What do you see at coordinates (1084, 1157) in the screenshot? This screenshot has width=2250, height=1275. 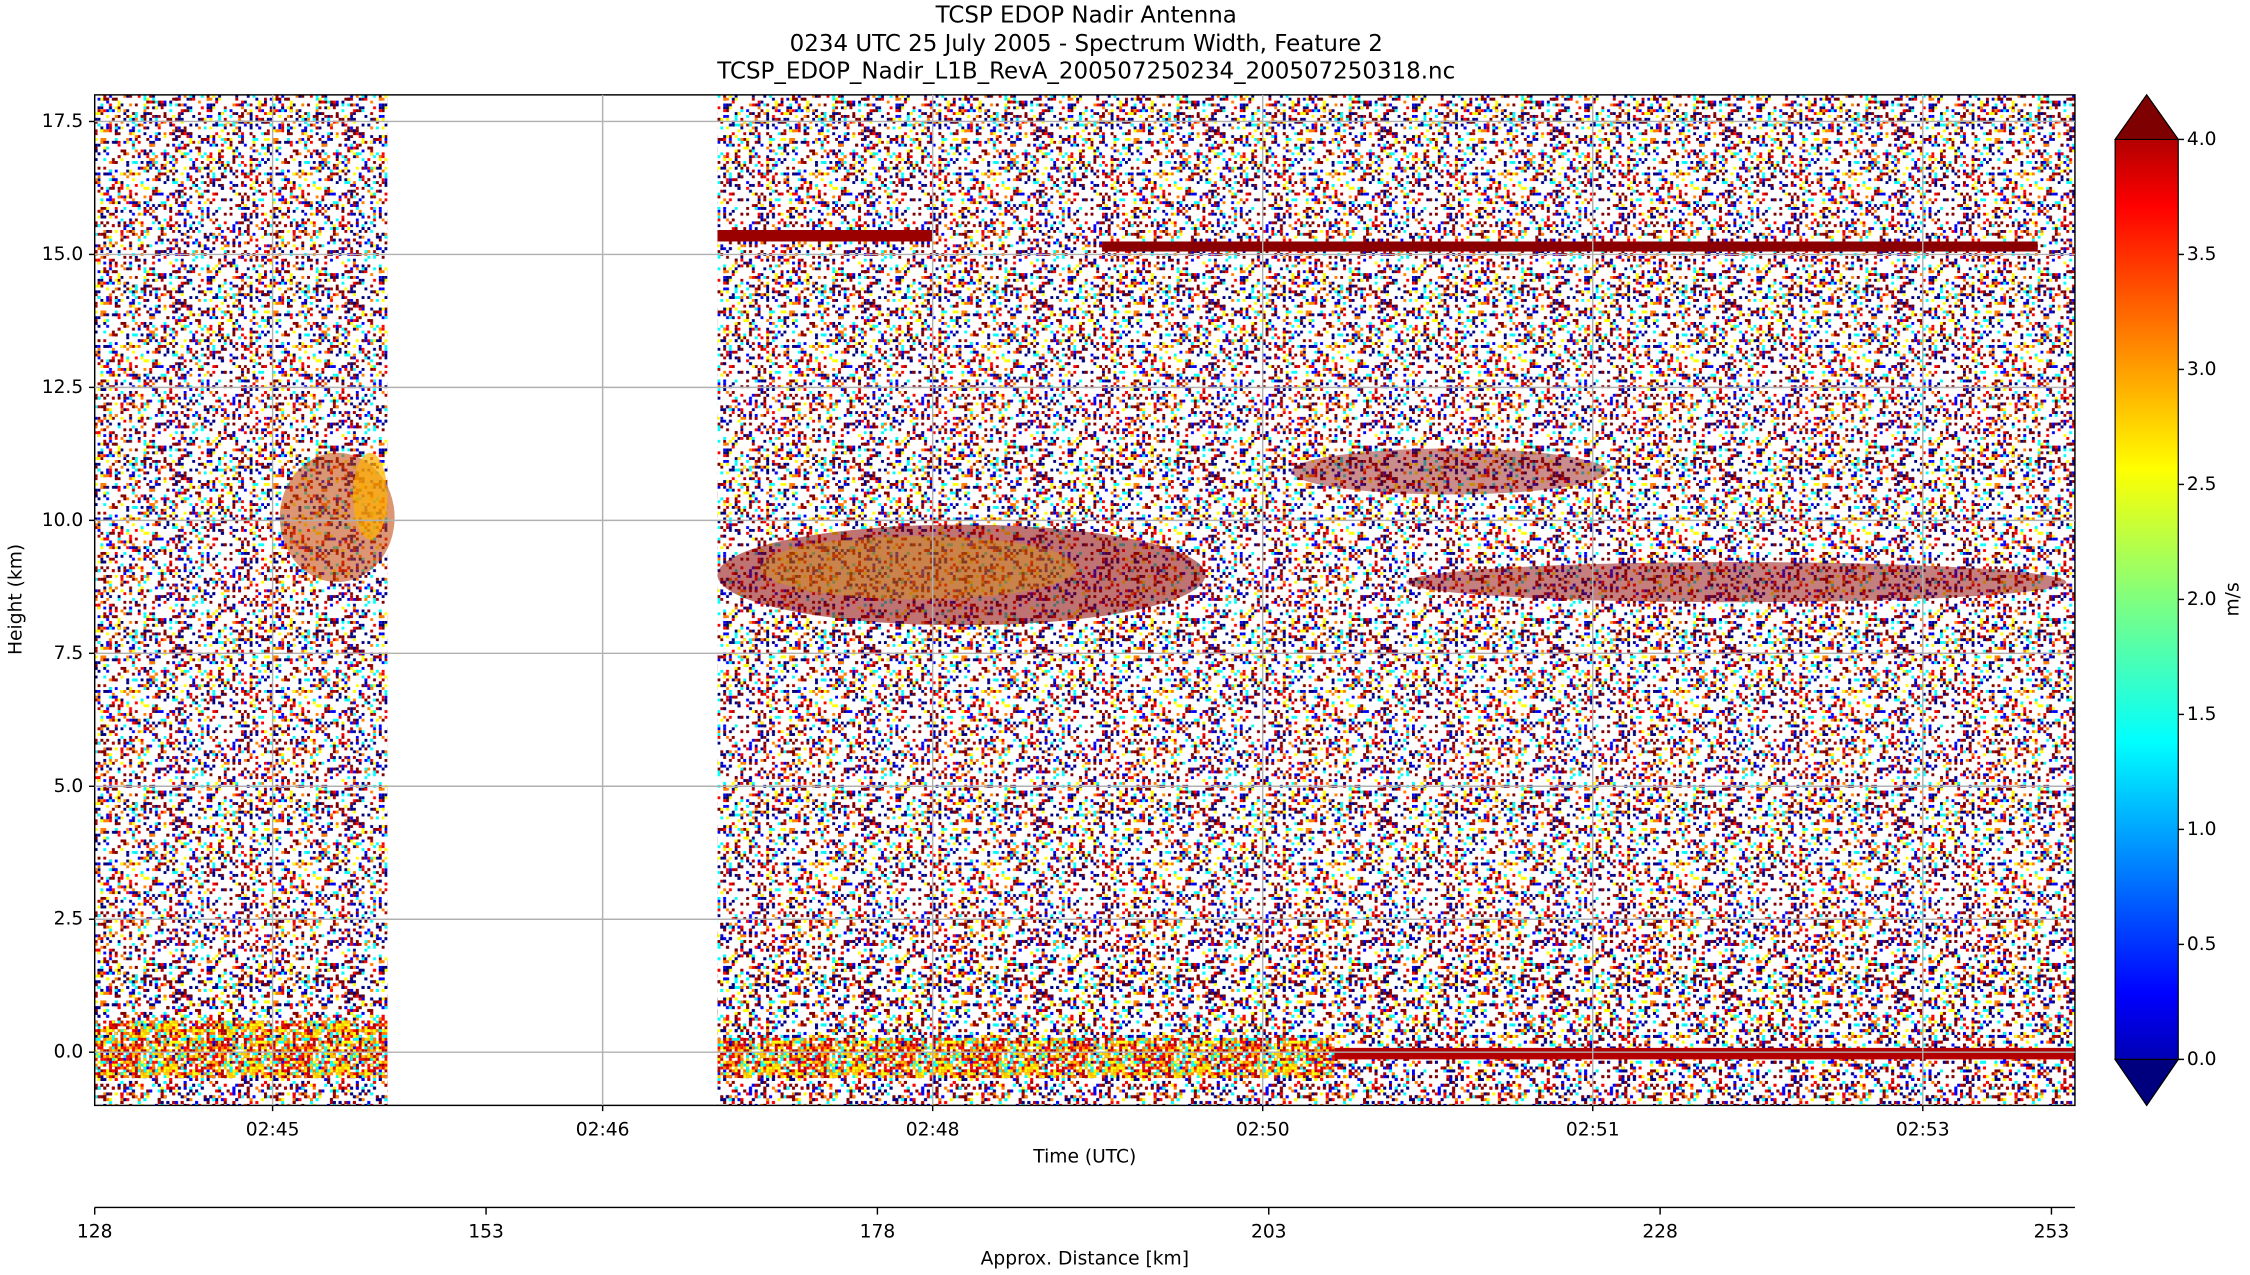 I see `x-axis-label: Time (UTC)` at bounding box center [1084, 1157].